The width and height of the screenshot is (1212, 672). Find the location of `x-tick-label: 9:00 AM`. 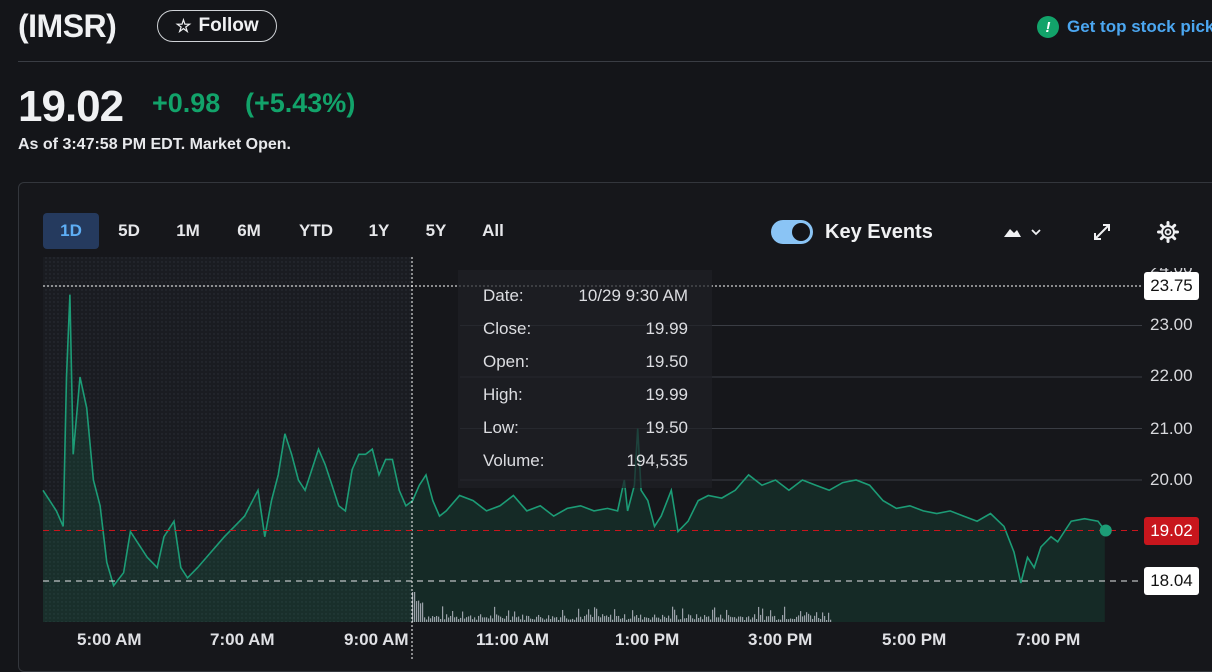

x-tick-label: 9:00 AM is located at coordinates (376, 639).